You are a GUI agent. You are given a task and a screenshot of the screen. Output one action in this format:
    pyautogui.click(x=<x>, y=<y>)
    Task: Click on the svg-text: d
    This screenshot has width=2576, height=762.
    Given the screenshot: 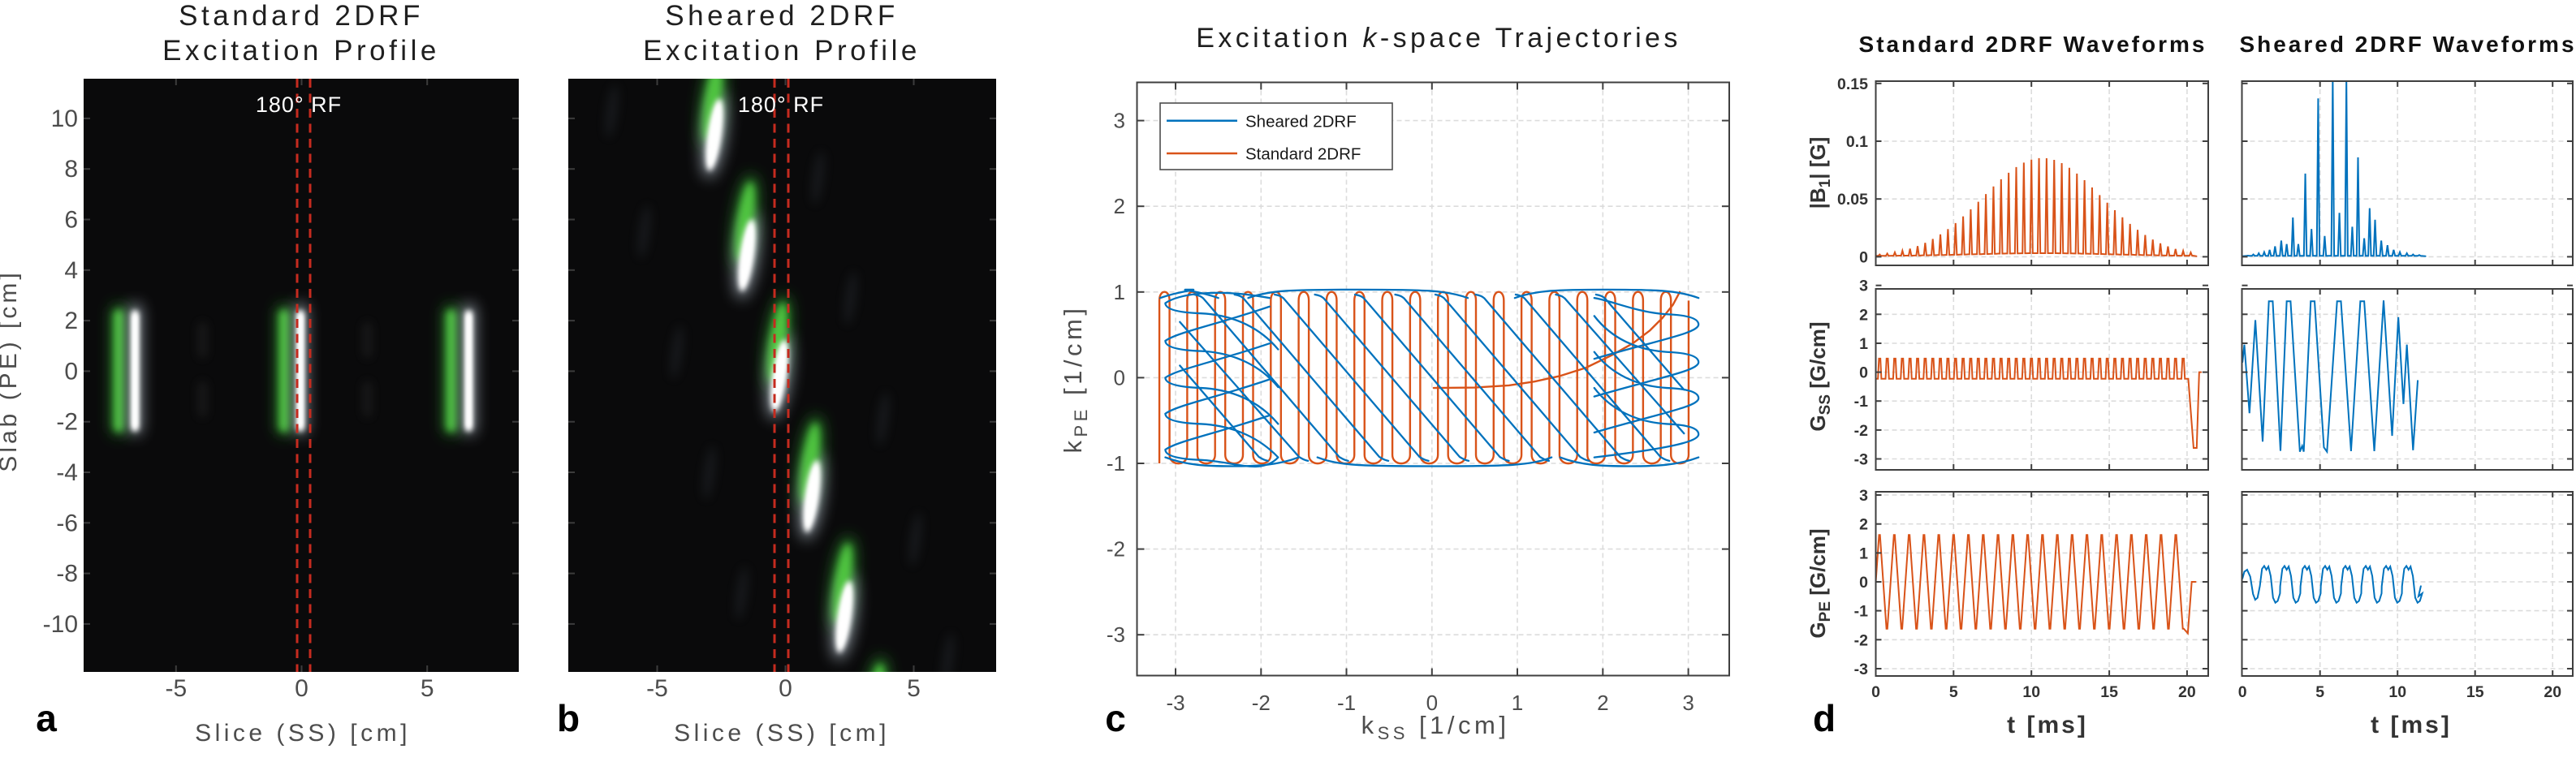 What is the action you would take?
    pyautogui.click(x=1824, y=718)
    